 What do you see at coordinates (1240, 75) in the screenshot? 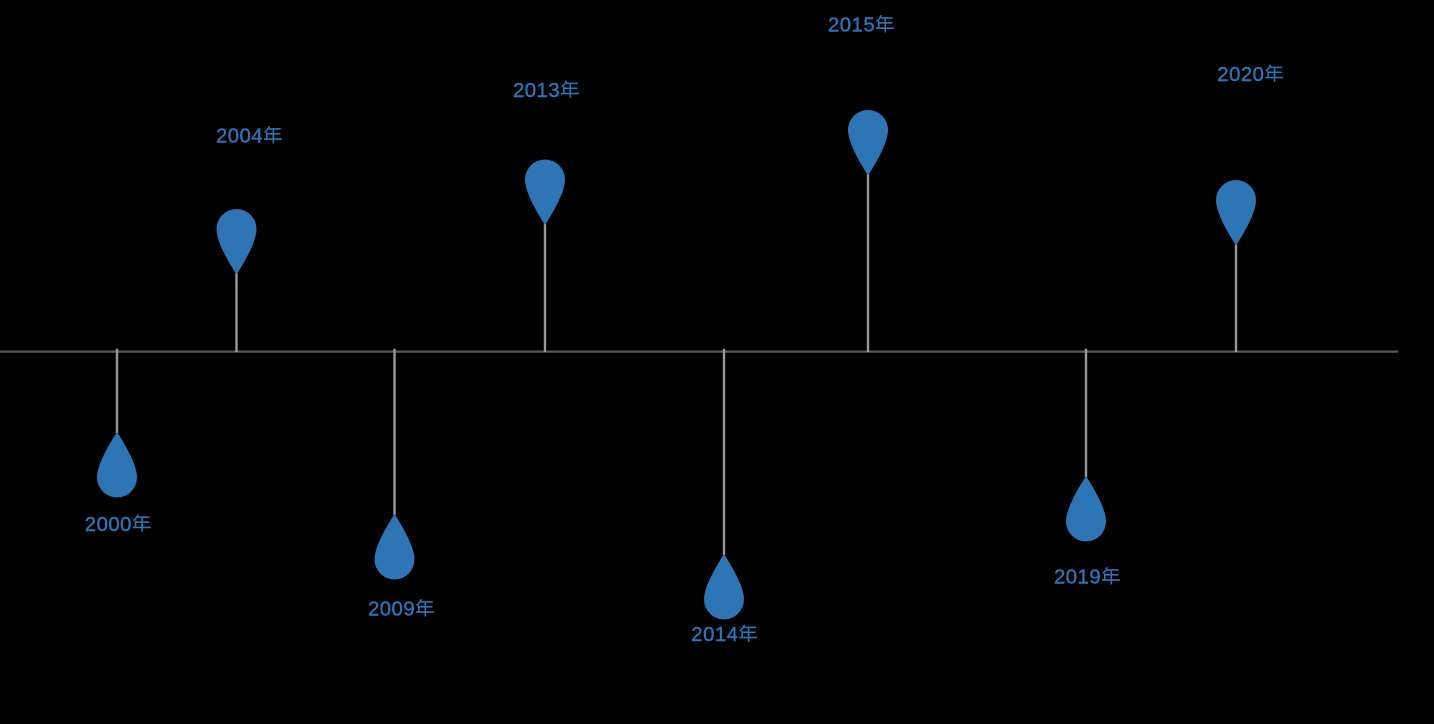
I see `svg-text: 2020` at bounding box center [1240, 75].